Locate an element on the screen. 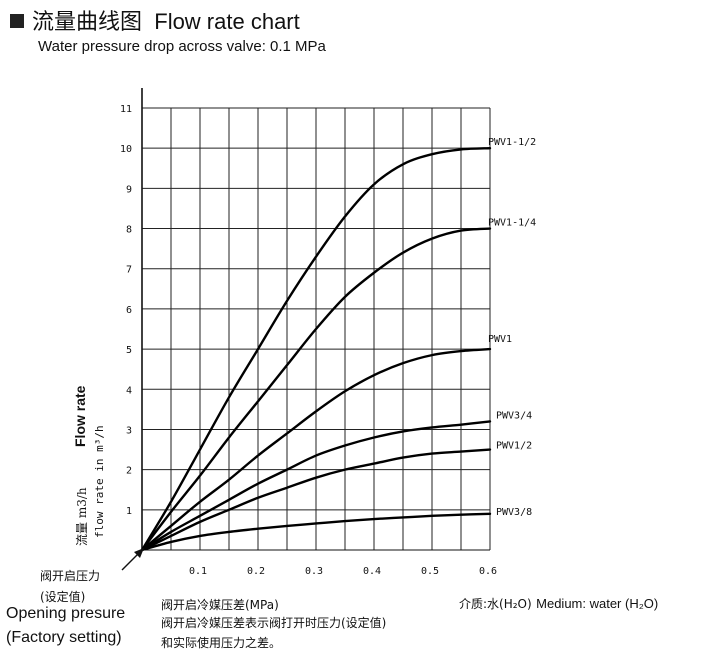 Image resolution: width=708 pixels, height=655 pixels. y-tick-labels: 1 2 3 4 5 6 7 8 9 10 11 is located at coordinates (126, 310).